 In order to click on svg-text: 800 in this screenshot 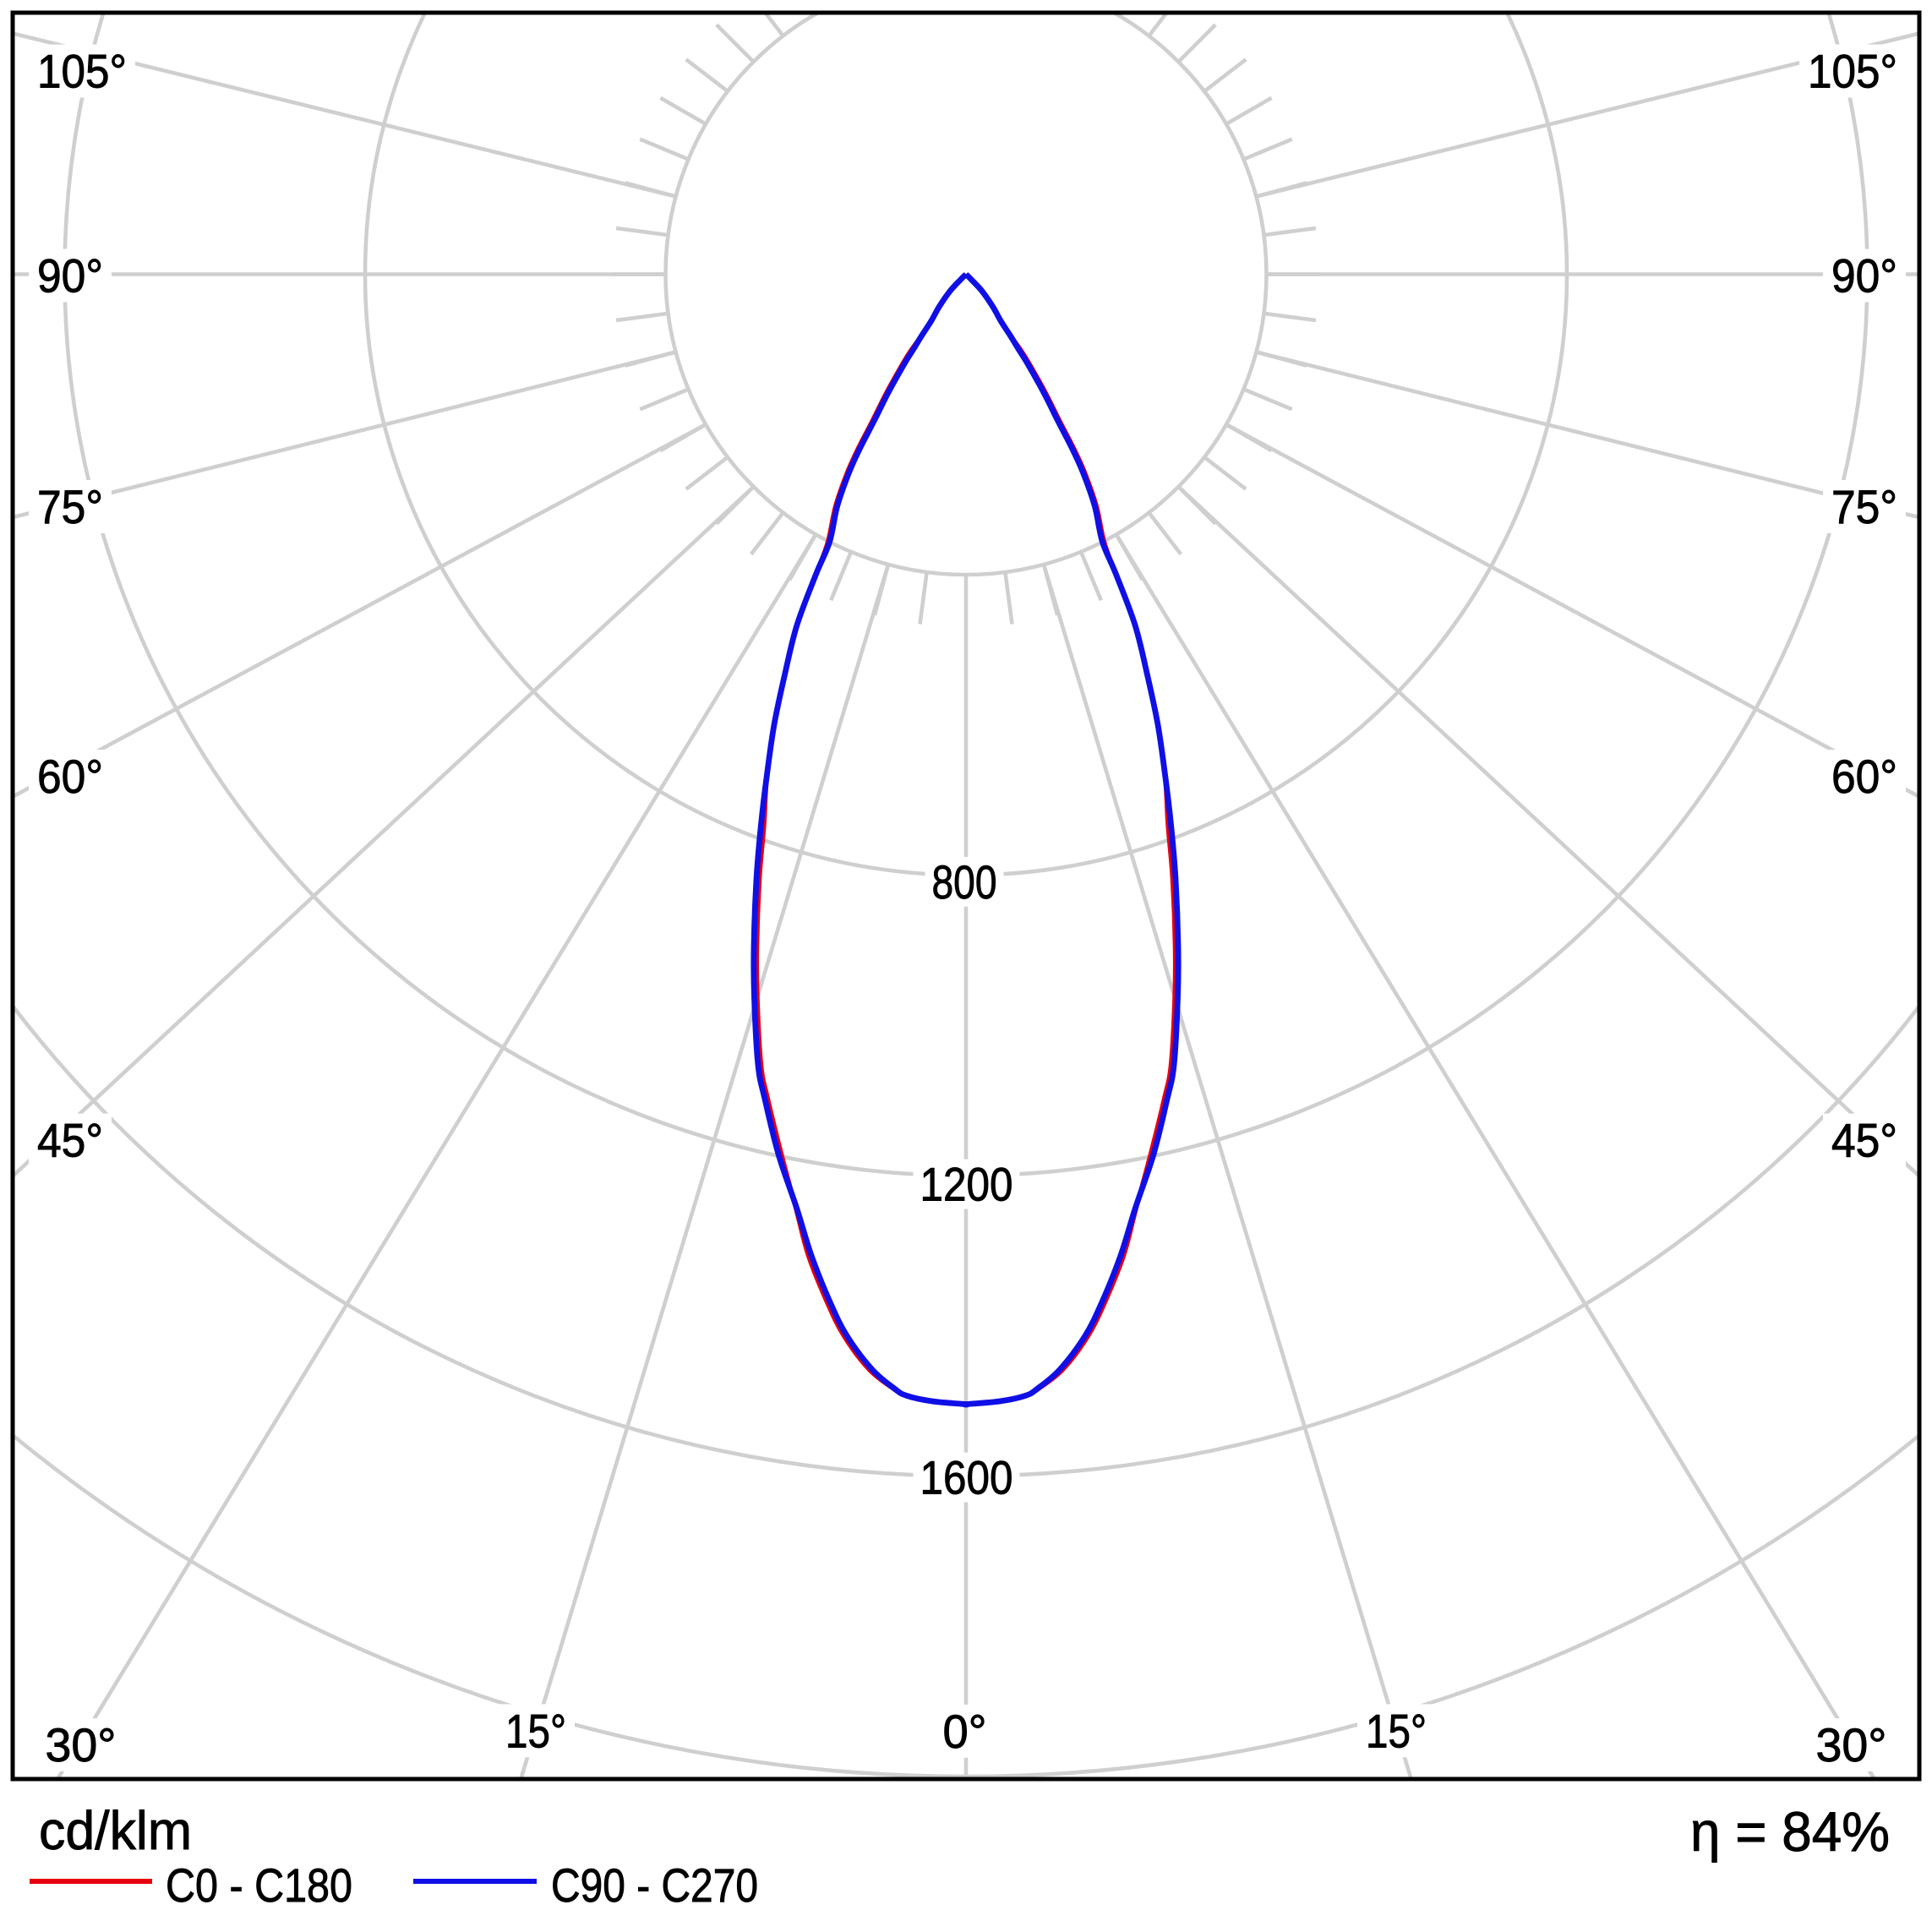, I will do `click(964, 882)`.